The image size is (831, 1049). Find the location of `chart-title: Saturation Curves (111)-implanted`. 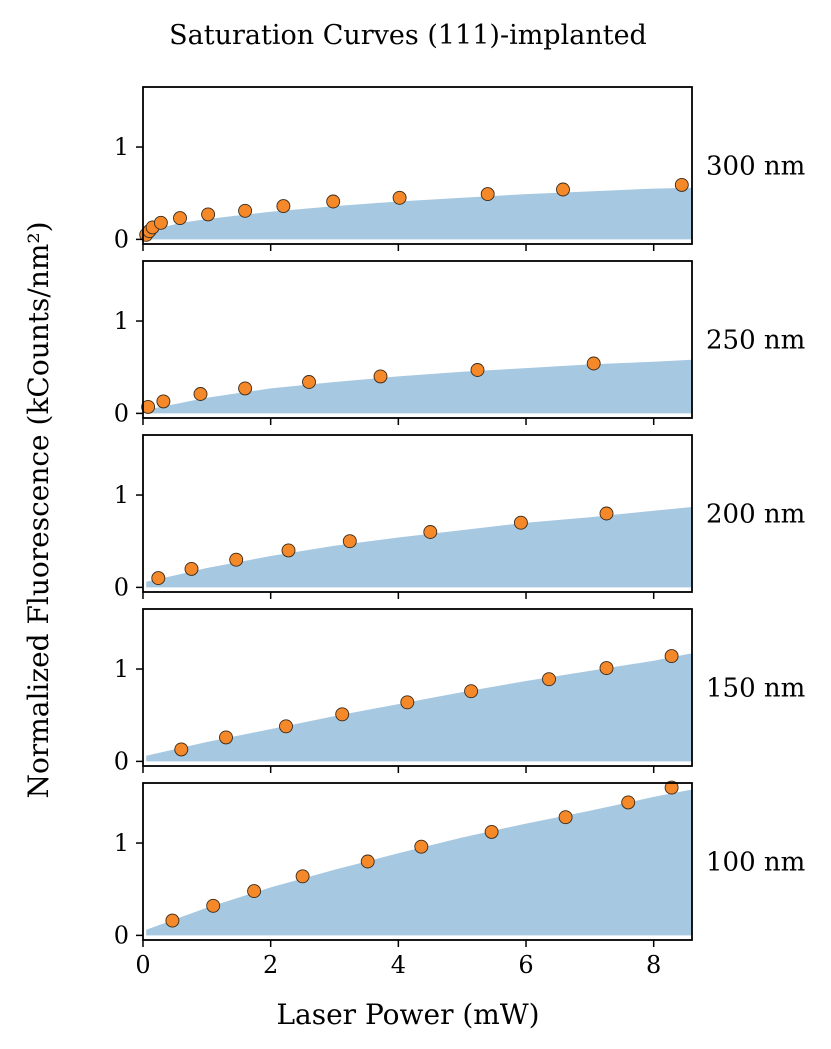

chart-title: Saturation Curves (111)-implanted is located at coordinates (408, 35).